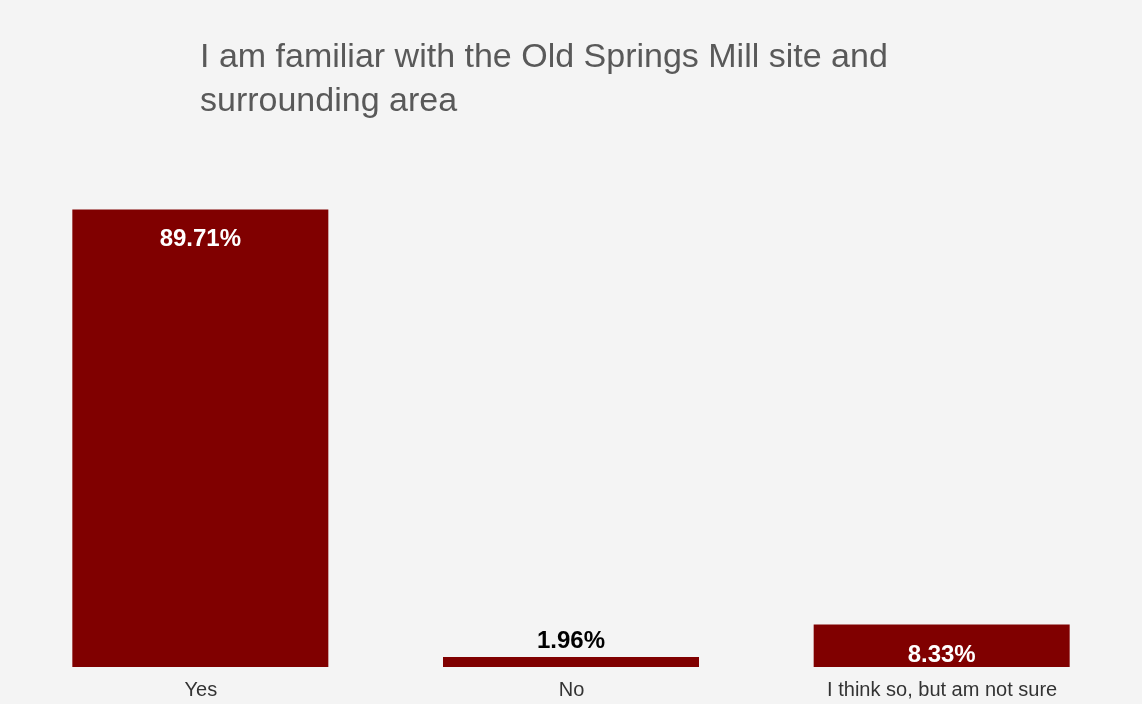 Image resolution: width=1142 pixels, height=704 pixels. Describe the element at coordinates (942, 688) in the screenshot. I see `x-tick-label: I think so, but am not sure` at that location.